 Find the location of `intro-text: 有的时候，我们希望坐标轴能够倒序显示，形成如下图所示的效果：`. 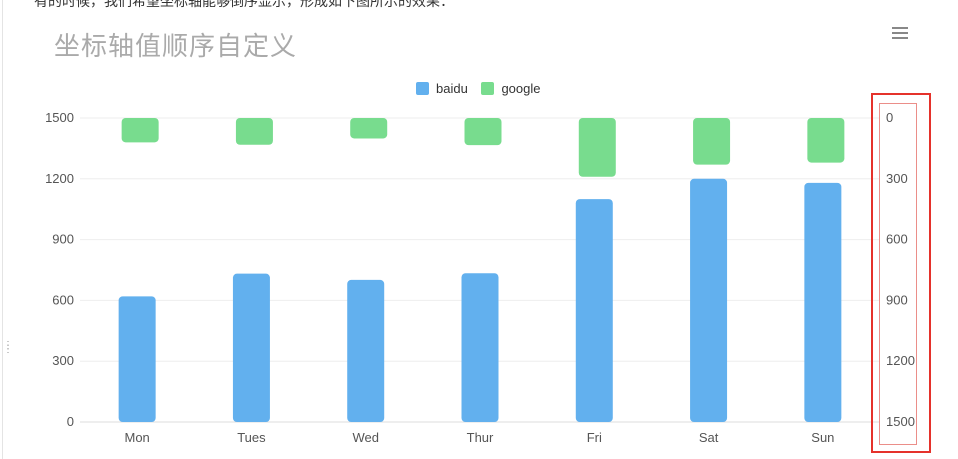

intro-text: 有的时候，我们希望坐标轴能够倒序显示，形成如下图所示的效果： is located at coordinates (244, 4).